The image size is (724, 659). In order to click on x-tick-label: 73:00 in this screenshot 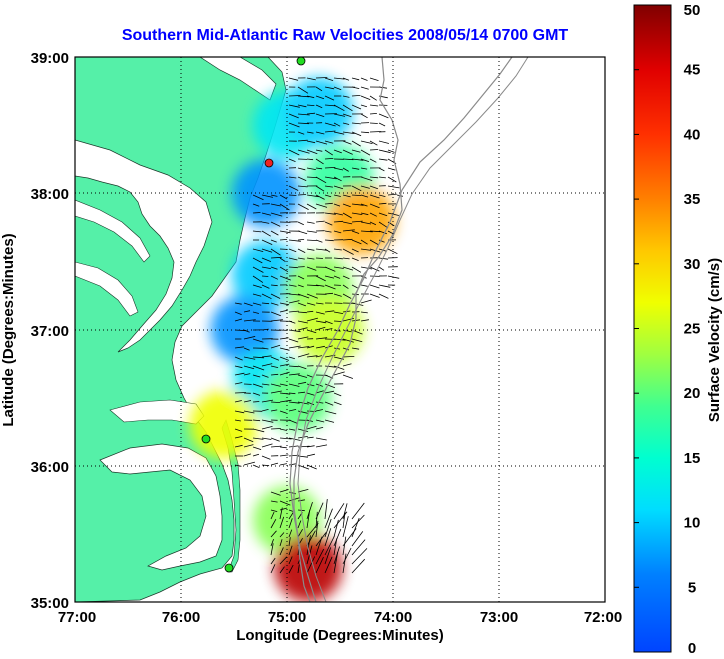, I will do `click(499, 617)`.